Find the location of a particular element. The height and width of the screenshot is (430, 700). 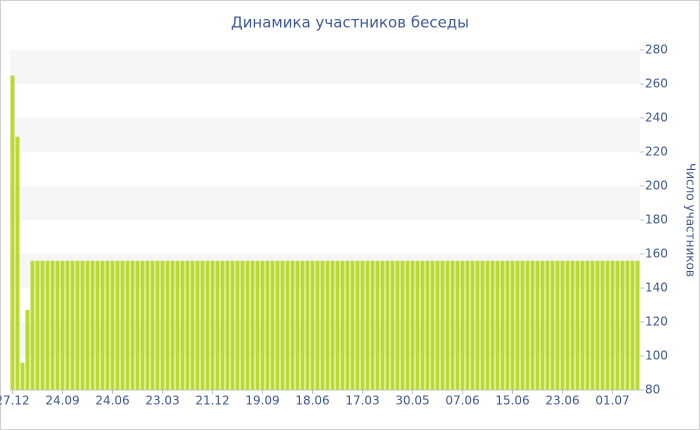

x-tick-label: 01.07 is located at coordinates (612, 401).